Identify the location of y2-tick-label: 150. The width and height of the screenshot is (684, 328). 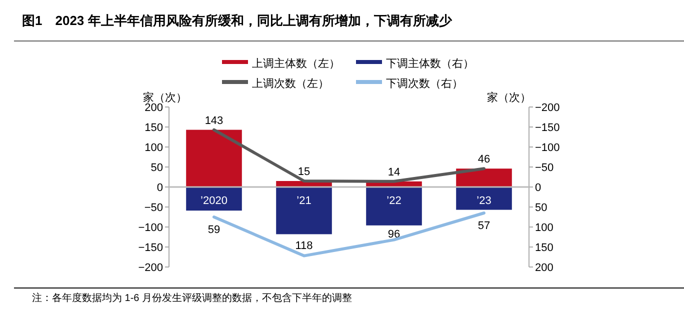
(544, 248).